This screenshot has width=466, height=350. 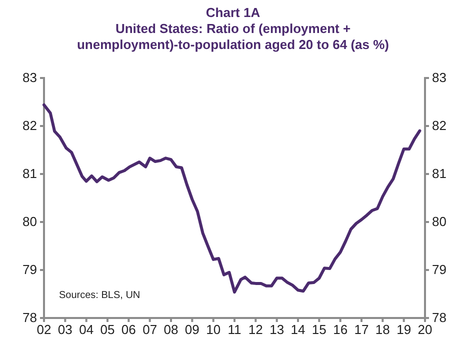 I want to click on x-tick-label: 10, so click(x=213, y=330).